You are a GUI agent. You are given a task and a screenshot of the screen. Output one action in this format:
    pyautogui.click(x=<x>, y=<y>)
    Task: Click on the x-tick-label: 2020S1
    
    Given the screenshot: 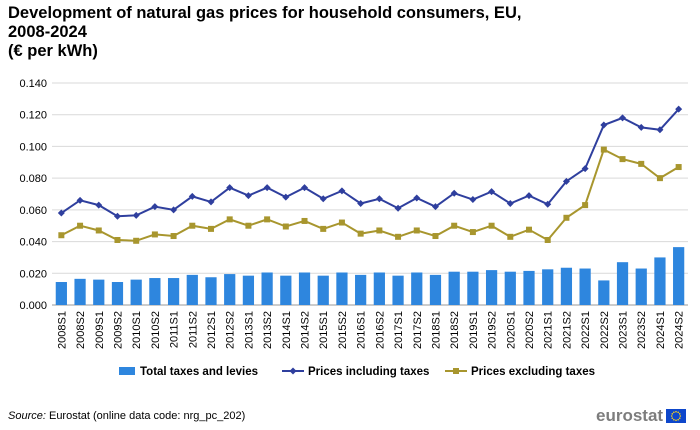 What is the action you would take?
    pyautogui.click(x=511, y=330)
    